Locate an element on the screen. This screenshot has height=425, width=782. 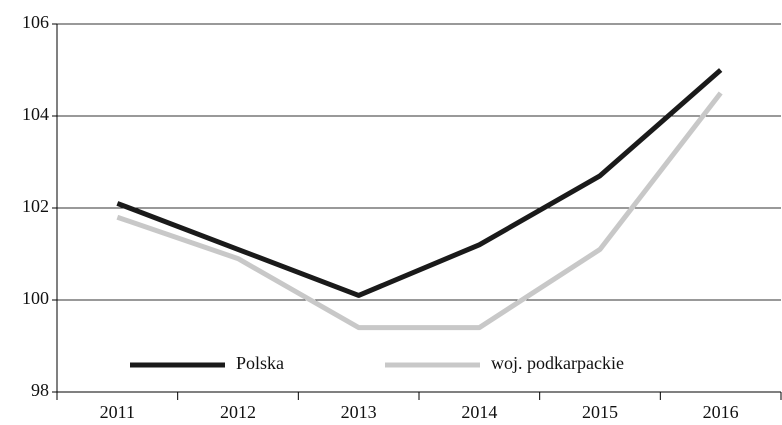
y-tick-label: 98 is located at coordinates (40, 390).